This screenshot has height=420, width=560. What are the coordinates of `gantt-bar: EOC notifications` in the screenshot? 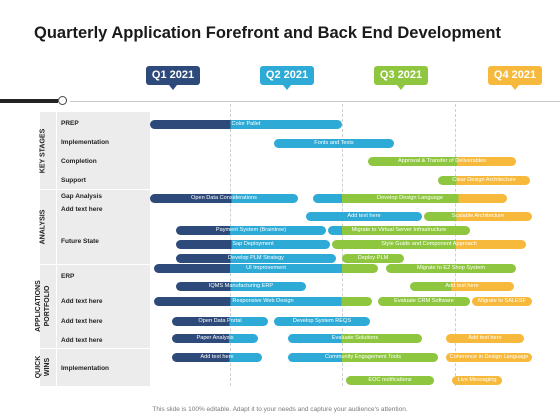 It's located at (390, 380).